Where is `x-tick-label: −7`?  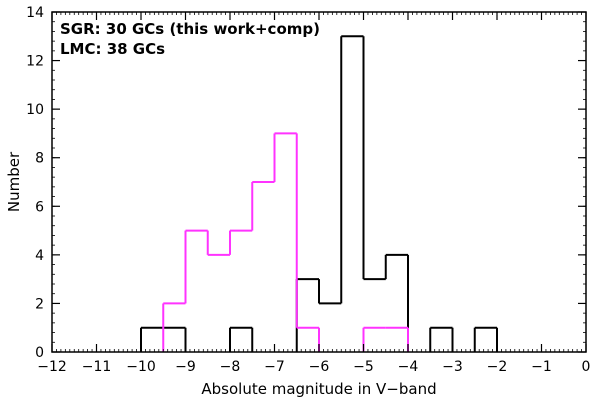 x-tick-label: −7 is located at coordinates (274, 367).